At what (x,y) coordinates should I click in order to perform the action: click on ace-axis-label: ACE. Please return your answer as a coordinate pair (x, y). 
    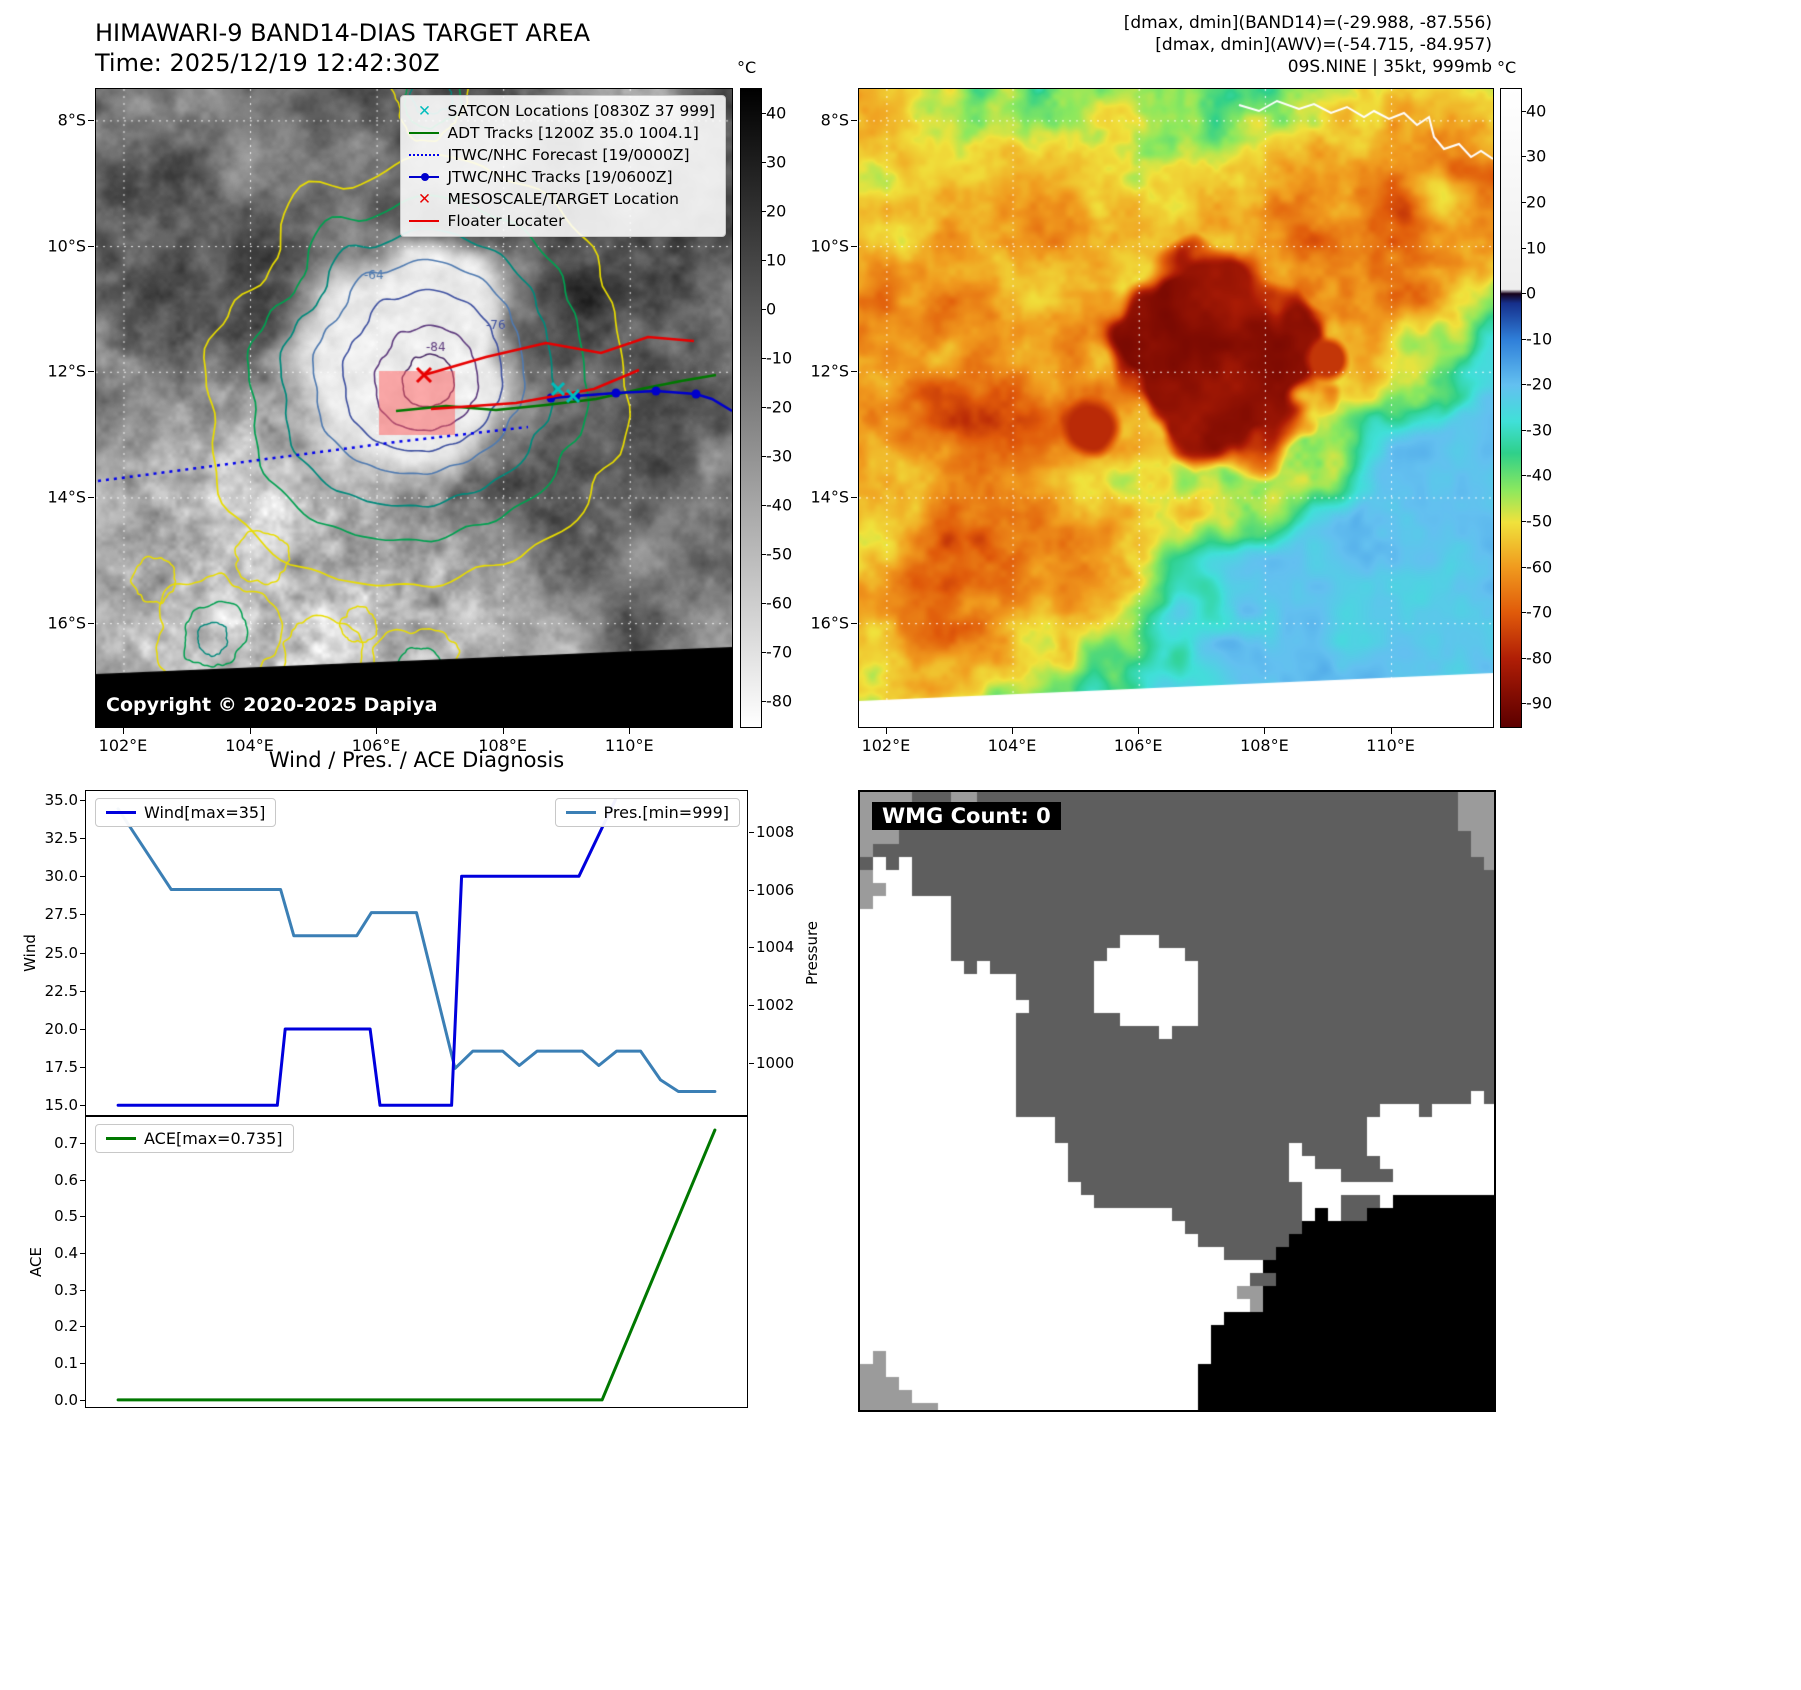
    Looking at the image, I should click on (36, 1262).